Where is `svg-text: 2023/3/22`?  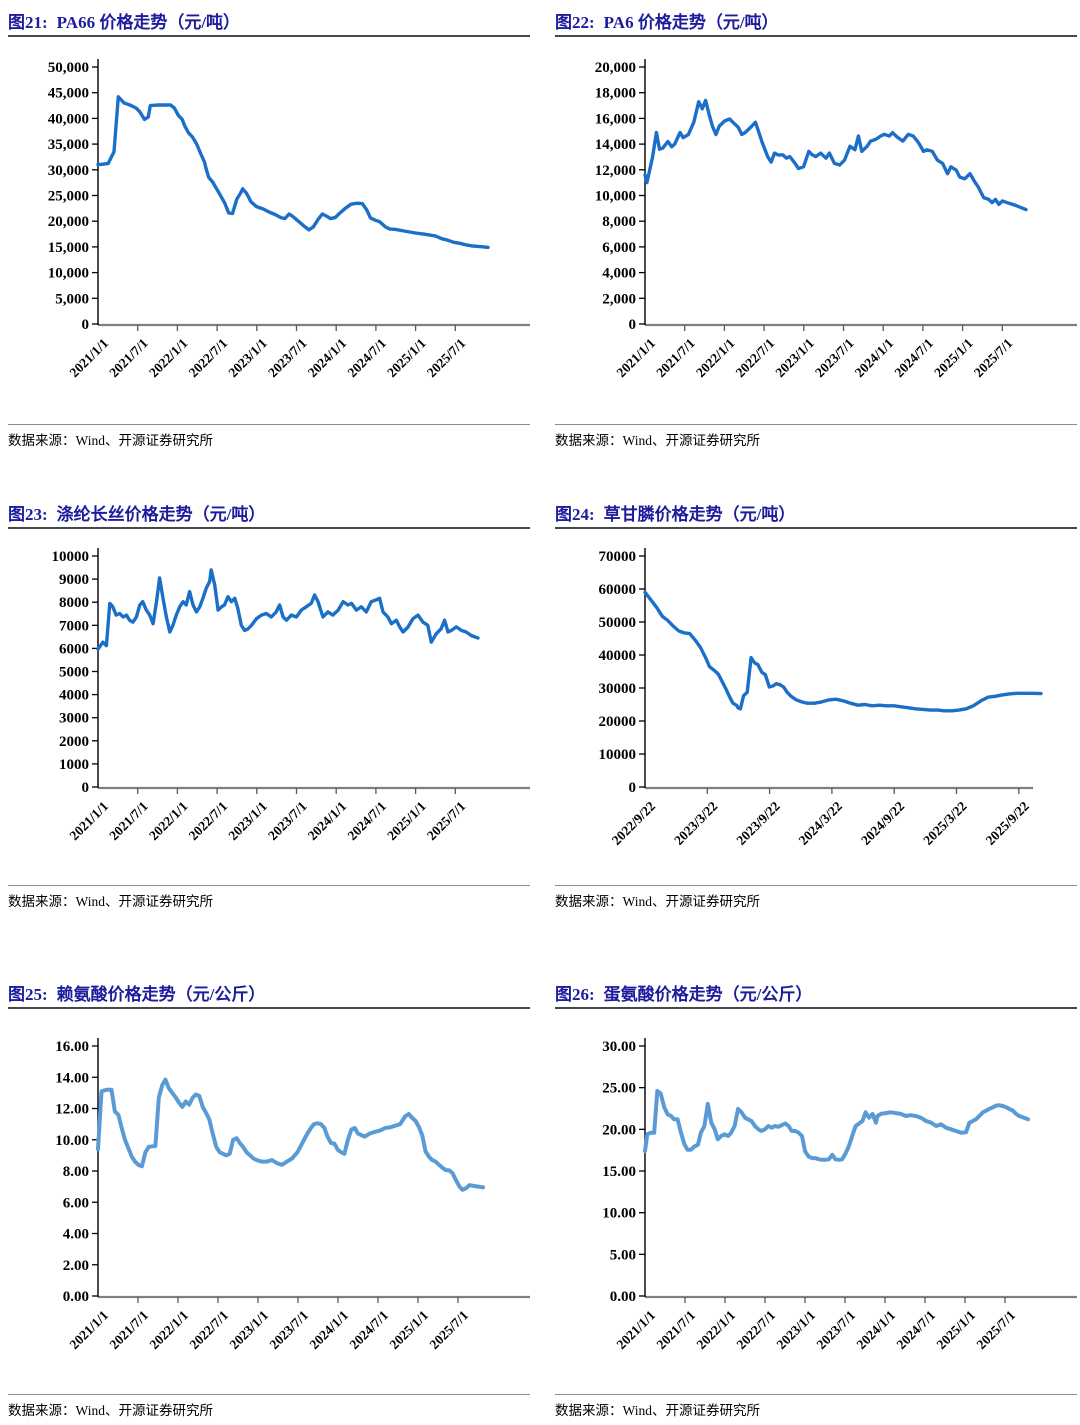 svg-text: 2023/3/22 is located at coordinates (695, 822).